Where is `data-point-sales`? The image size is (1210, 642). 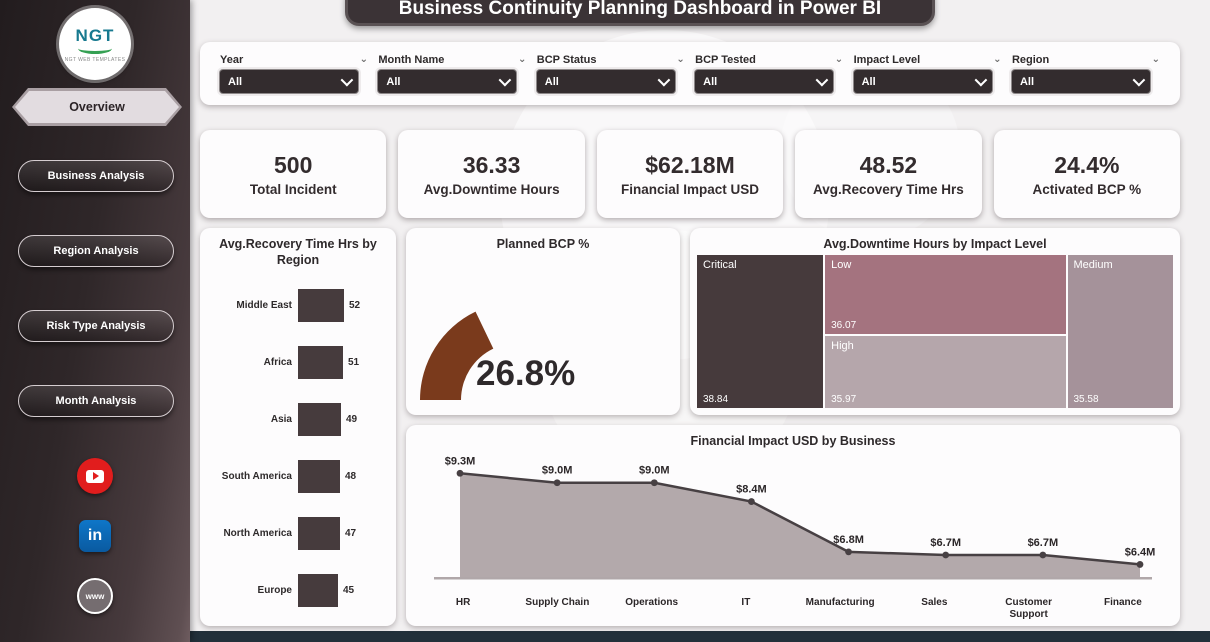 data-point-sales is located at coordinates (946, 555).